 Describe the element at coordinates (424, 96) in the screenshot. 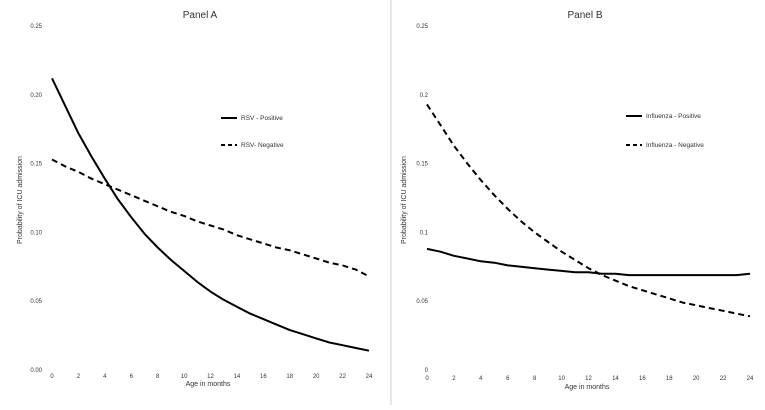

I see `y-tick-label: 0.2` at that location.